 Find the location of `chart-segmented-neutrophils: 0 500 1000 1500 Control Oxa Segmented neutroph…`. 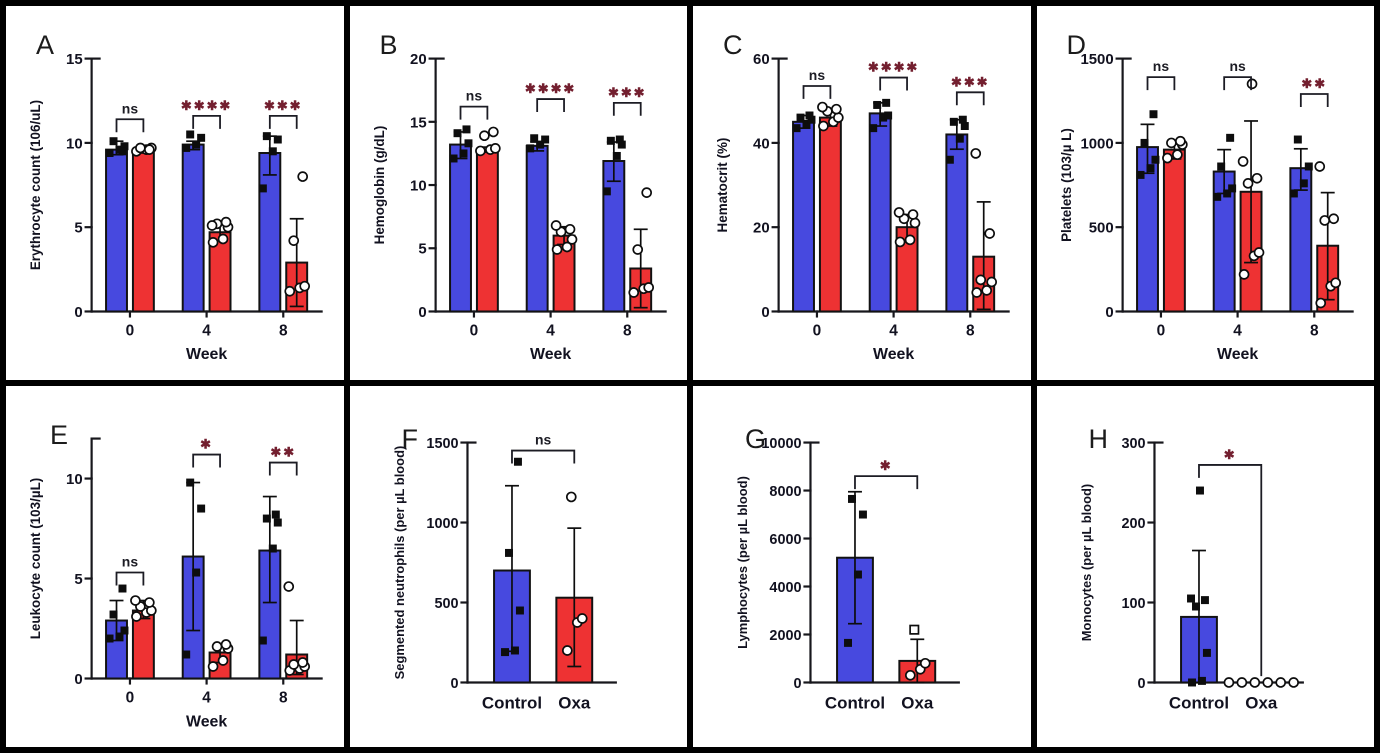

chart-segmented-neutrophils: 0 500 1000 1500 Control Oxa Segmented neutroph… is located at coordinates (504, 572).